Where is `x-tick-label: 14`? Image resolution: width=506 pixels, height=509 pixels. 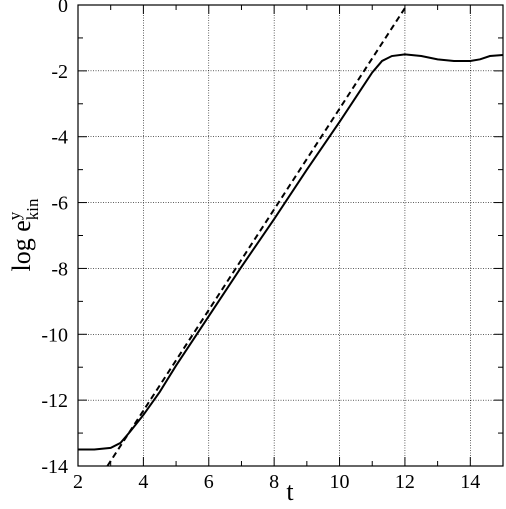
x-tick-label: 14 is located at coordinates (470, 482).